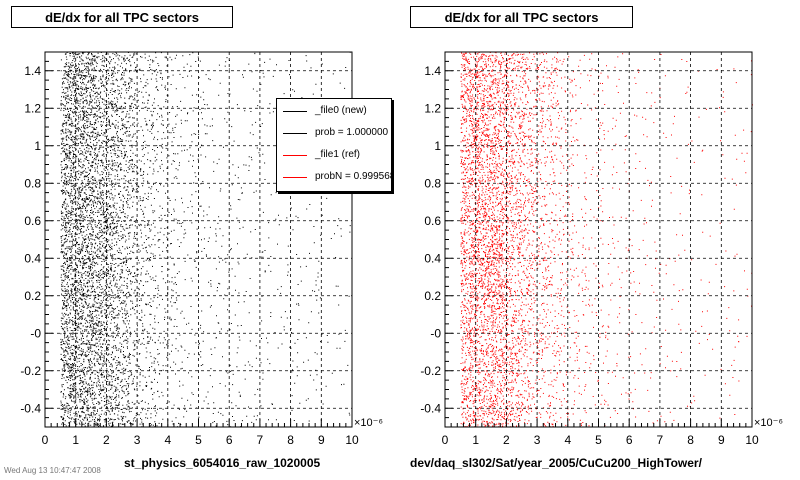 This screenshot has width=800, height=480. I want to click on legend-label: prob = 1.000000, so click(352, 132).